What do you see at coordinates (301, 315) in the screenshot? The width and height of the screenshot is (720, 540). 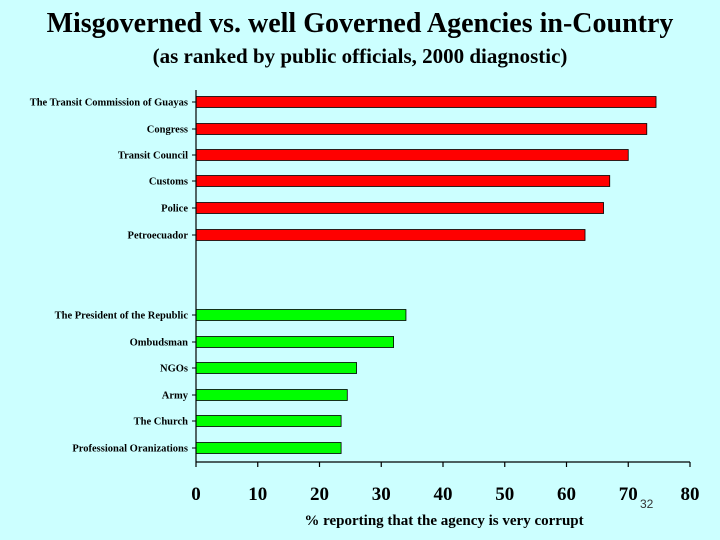 I see `bar-the-president-of-the-republic` at bounding box center [301, 315].